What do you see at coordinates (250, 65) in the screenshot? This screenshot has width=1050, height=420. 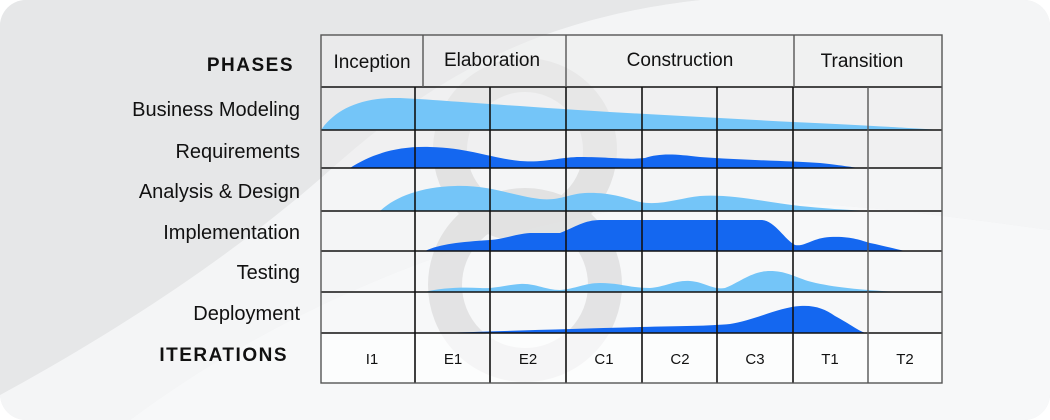 I see `phases-heading: PHASES` at bounding box center [250, 65].